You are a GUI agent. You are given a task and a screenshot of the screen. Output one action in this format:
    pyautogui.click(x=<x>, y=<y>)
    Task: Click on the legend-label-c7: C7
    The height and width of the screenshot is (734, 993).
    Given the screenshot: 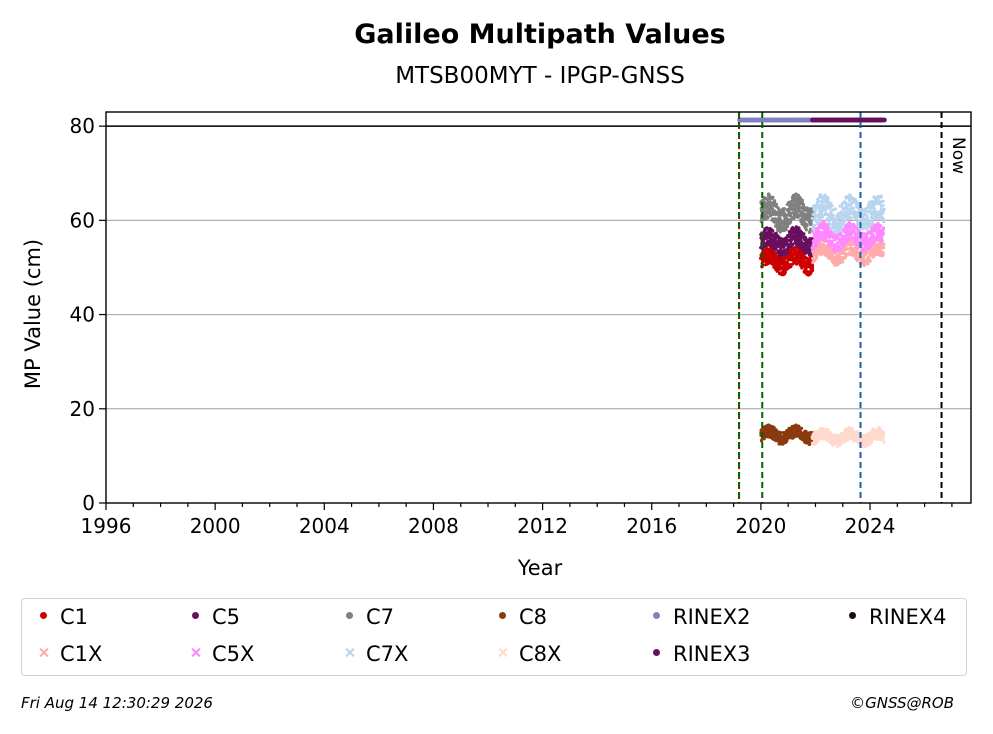 What is the action you would take?
    pyautogui.click(x=380, y=617)
    